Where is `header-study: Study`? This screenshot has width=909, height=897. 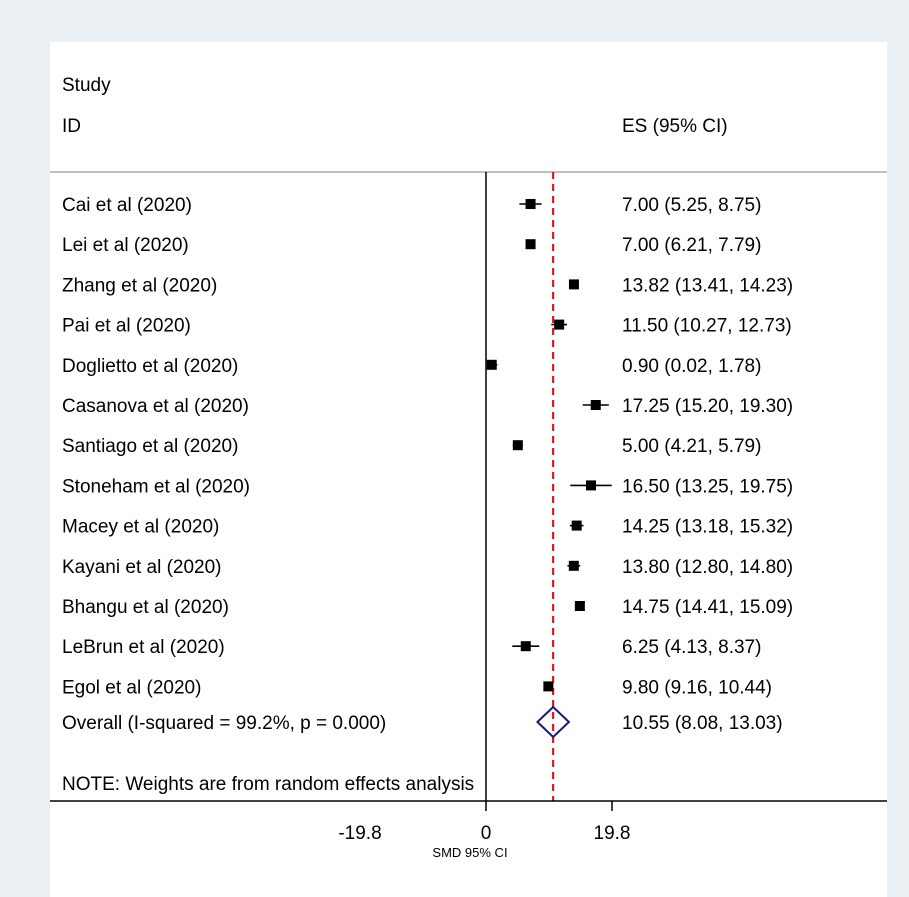 header-study: Study is located at coordinates (86, 85).